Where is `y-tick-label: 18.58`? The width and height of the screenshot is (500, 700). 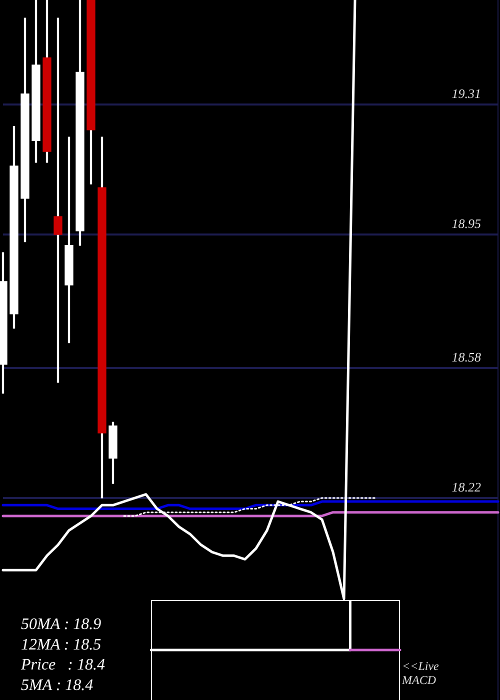 y-tick-label: 18.58 is located at coordinates (467, 356).